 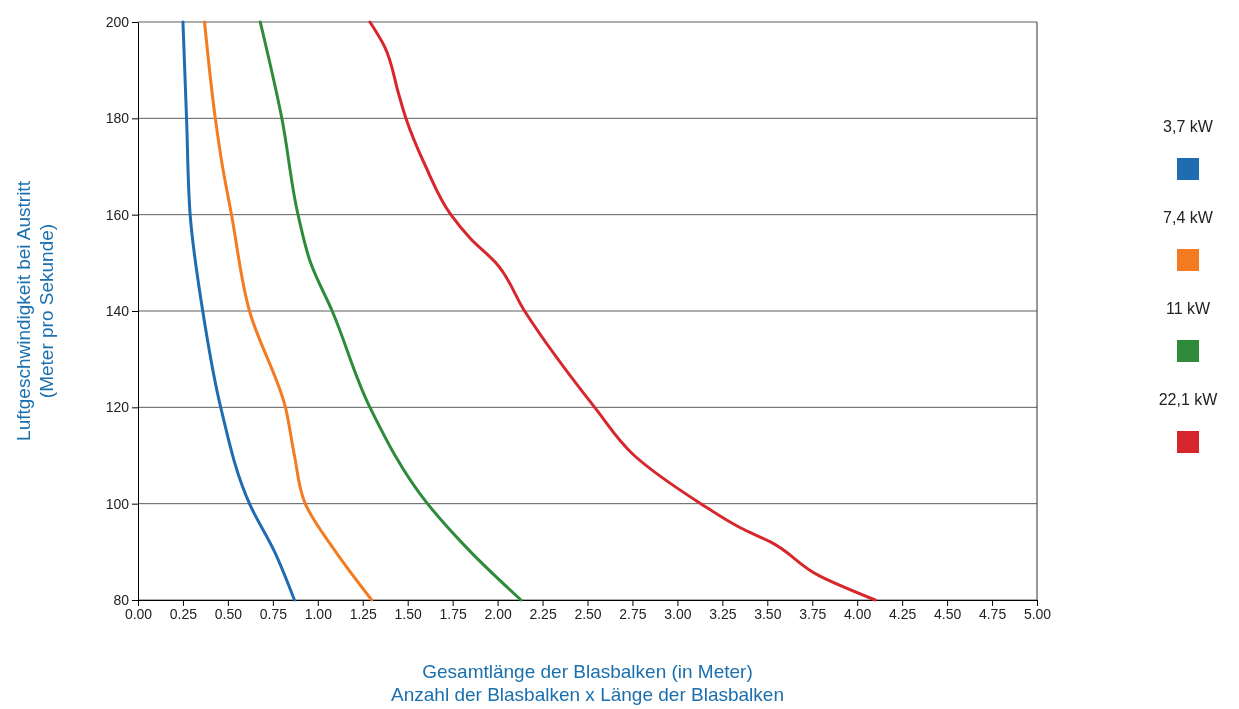 I want to click on x-tick-label: 0.50, so click(x=228, y=613).